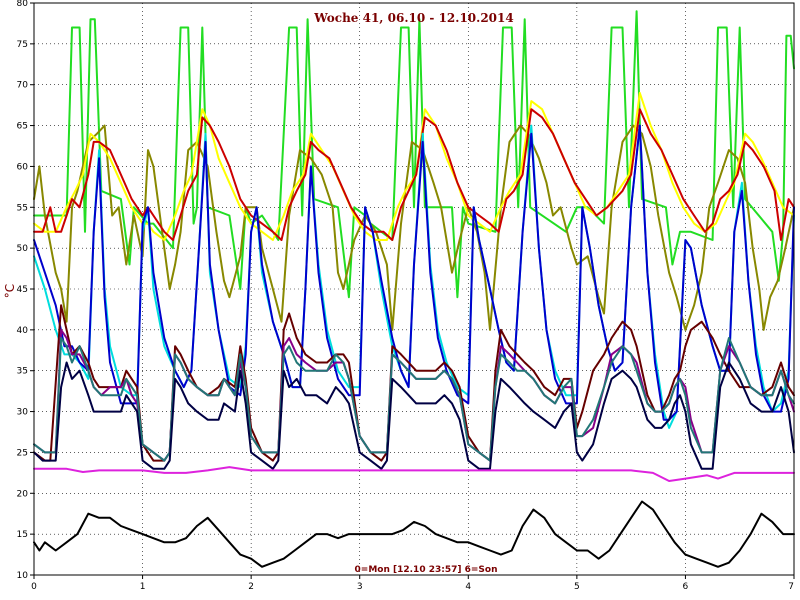 This screenshot has width=800, height=600. I want to click on y-tick-label-35: 35, so click(22, 372).